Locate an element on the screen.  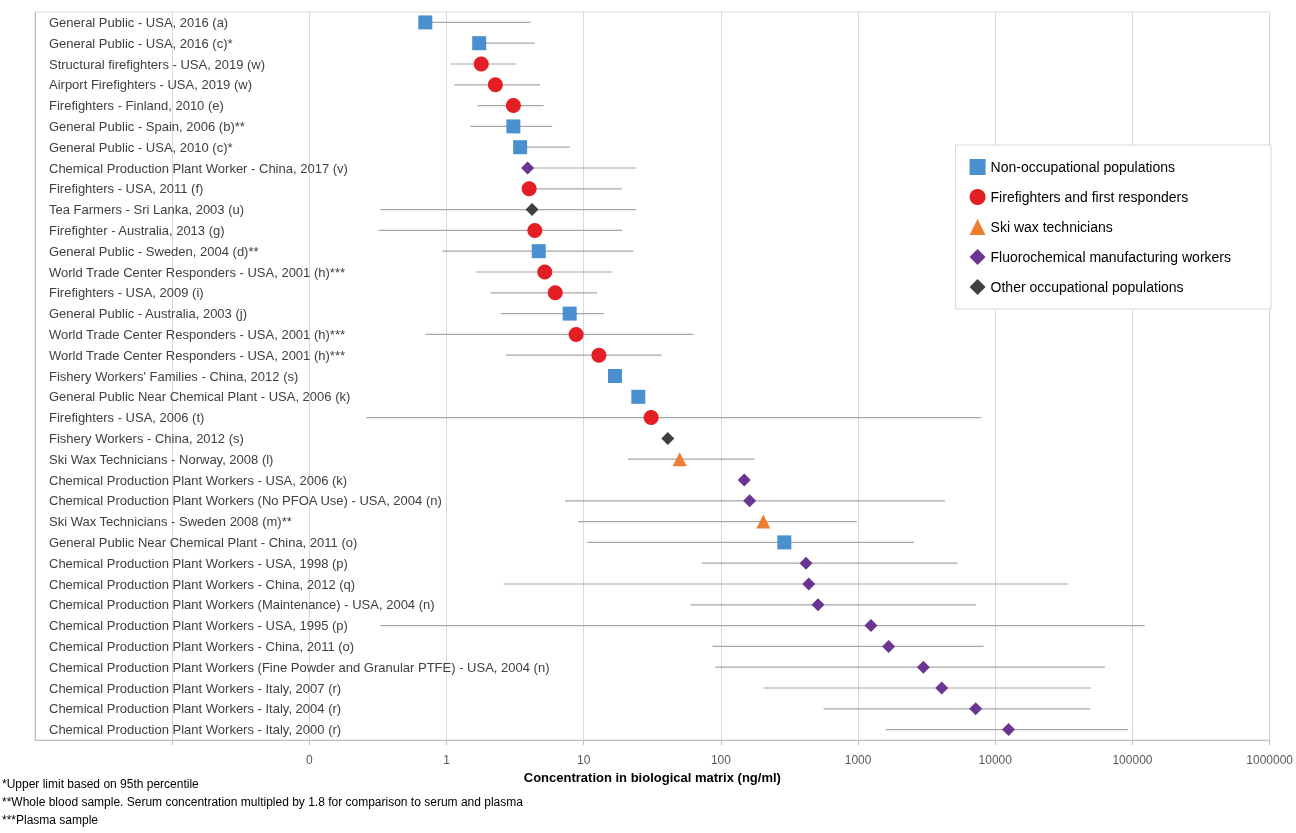
y-tick-label: Firefighters - Finland, 2010 (e) is located at coordinates (136, 106).